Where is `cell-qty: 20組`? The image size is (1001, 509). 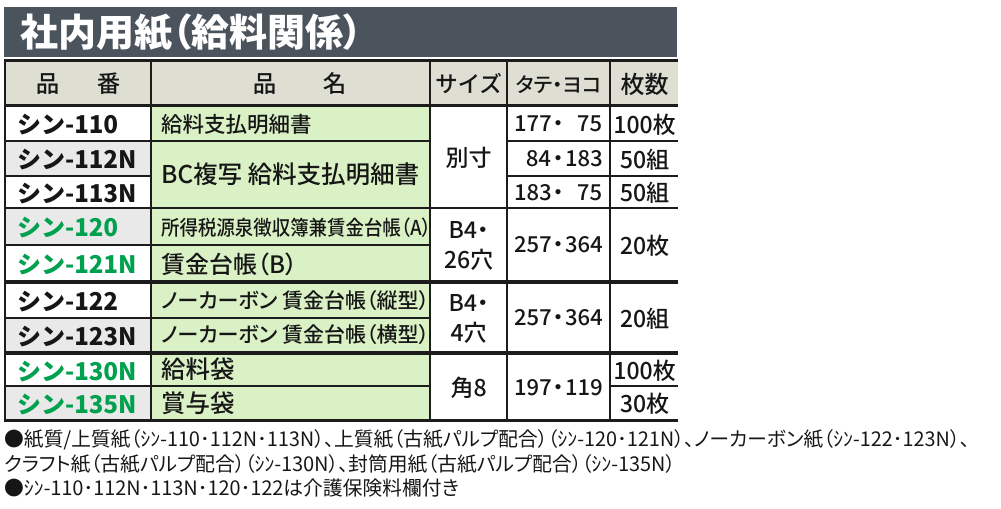
cell-qty: 20組 is located at coordinates (643, 316).